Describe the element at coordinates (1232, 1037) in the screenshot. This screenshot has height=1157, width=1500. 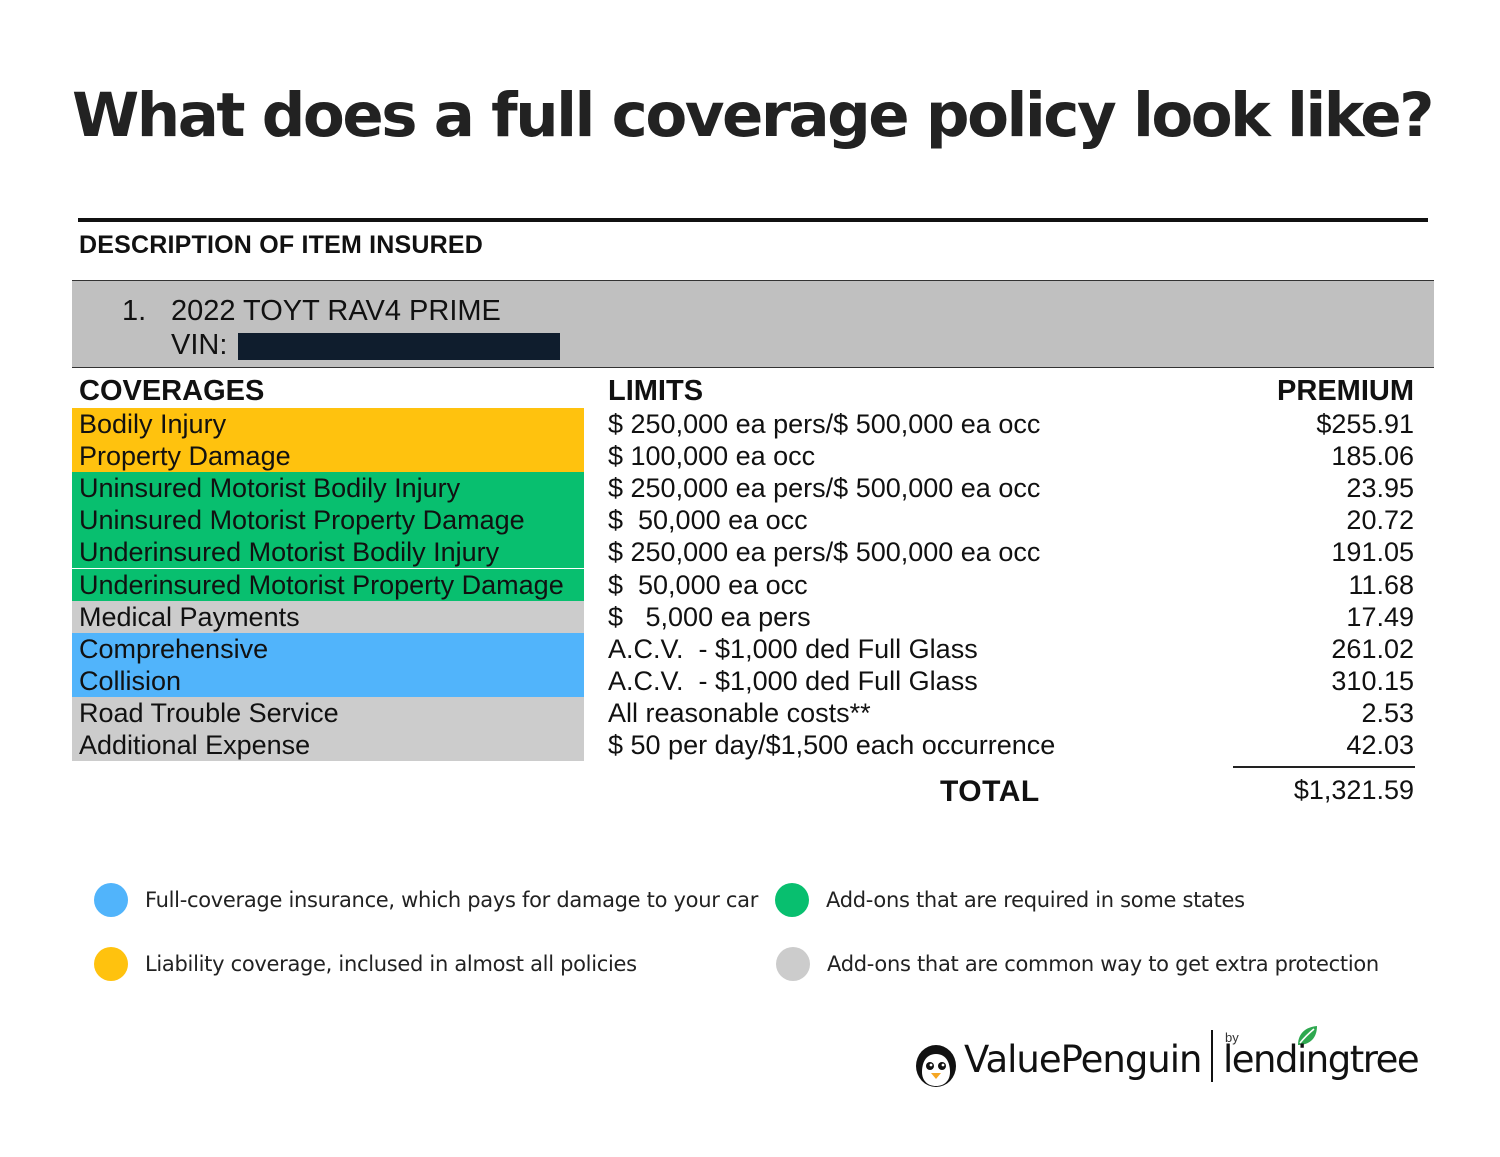
I see `logo-by-text: by` at that location.